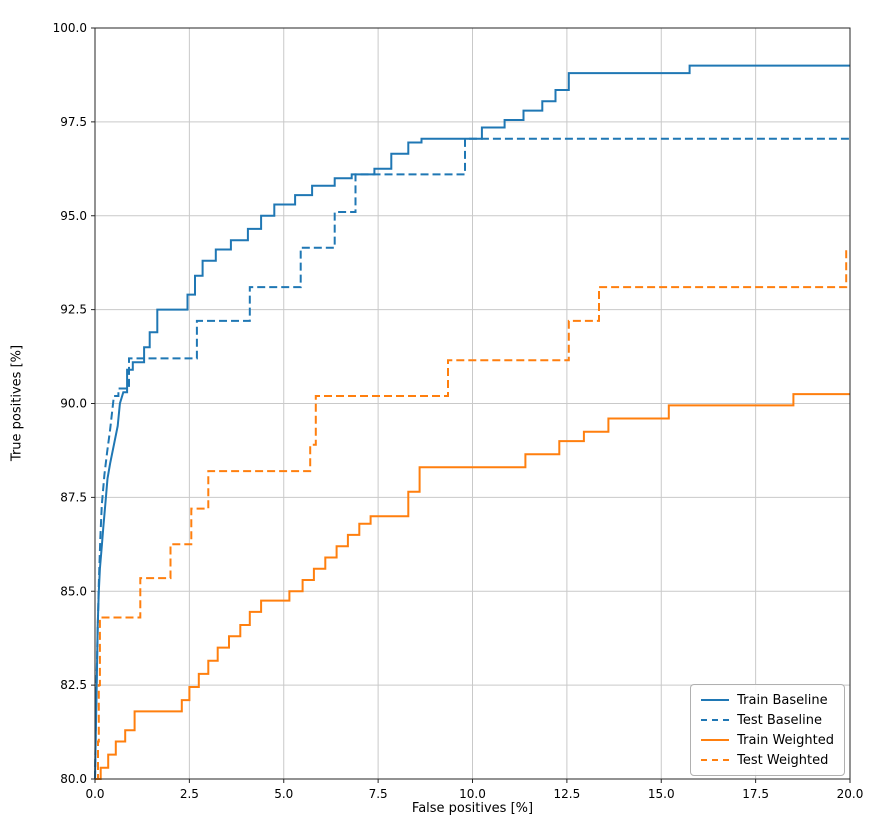 Image resolution: width=874 pixels, height=833 pixels. What do you see at coordinates (782, 700) in the screenshot?
I see `legend-label: Train Baseline` at bounding box center [782, 700].